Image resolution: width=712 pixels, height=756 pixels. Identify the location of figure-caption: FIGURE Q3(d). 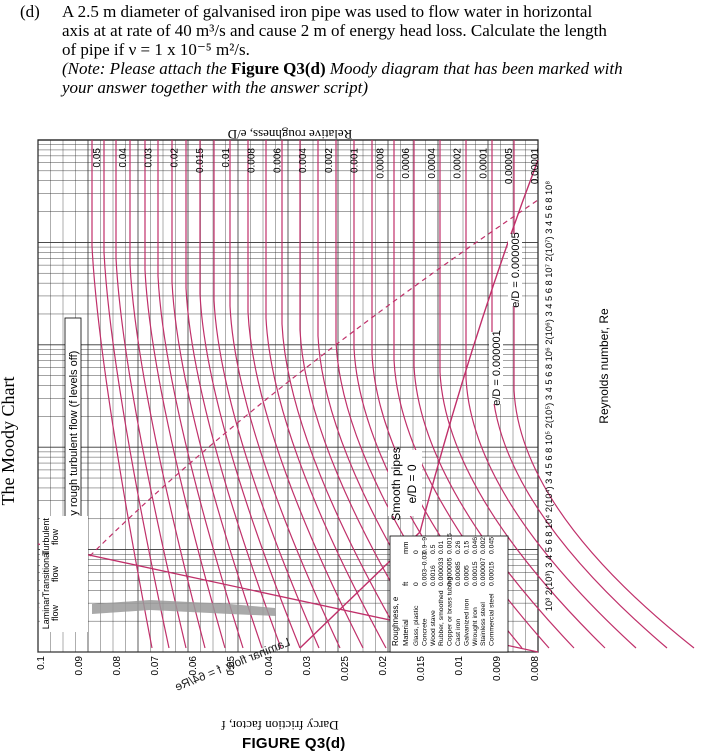
(294, 743).